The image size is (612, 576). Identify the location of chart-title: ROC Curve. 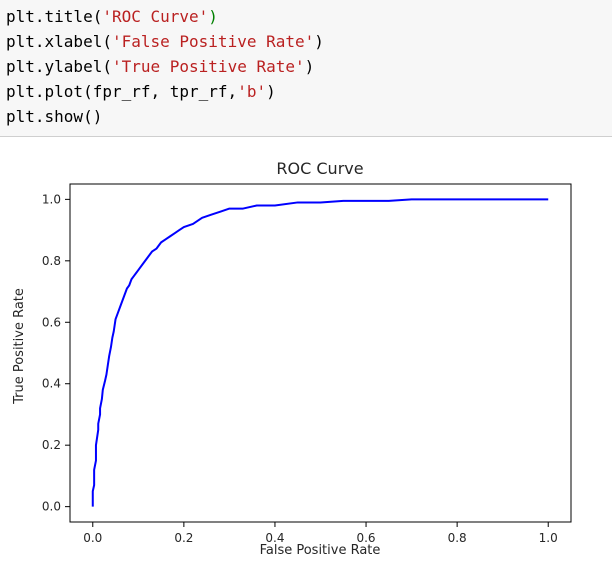
(319, 168).